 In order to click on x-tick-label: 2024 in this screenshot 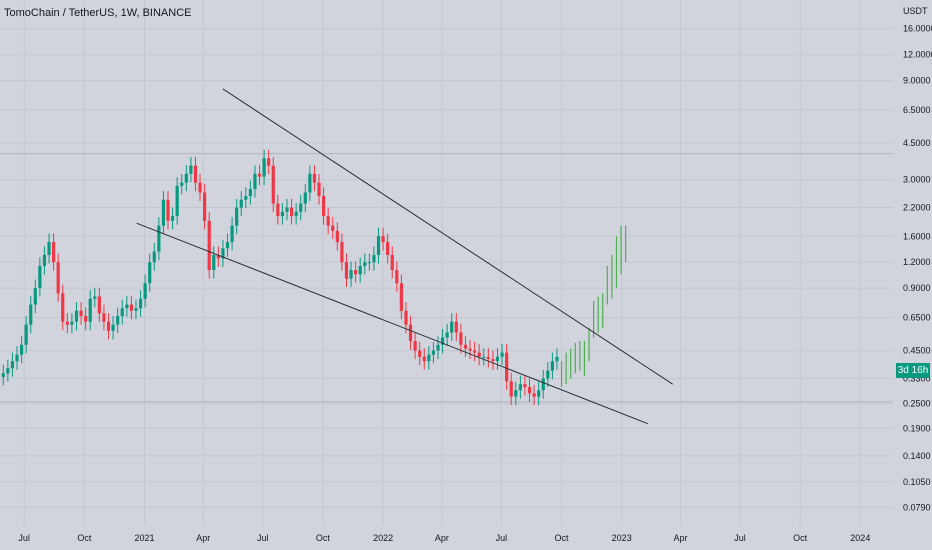, I will do `click(860, 538)`.